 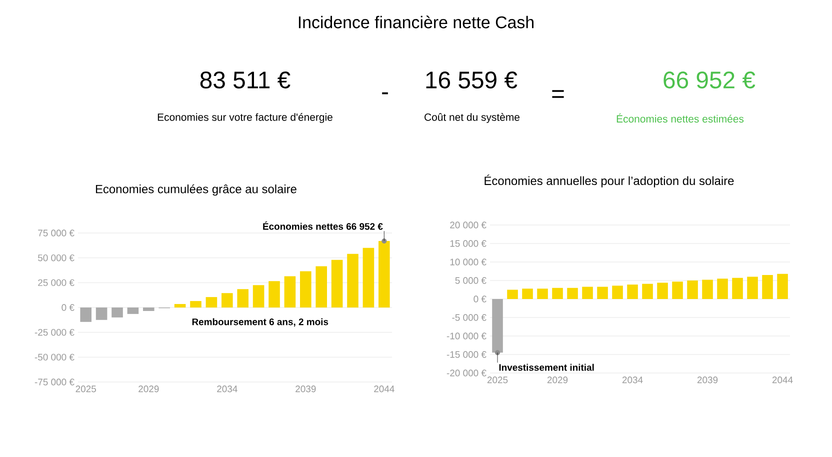 I want to click on y-tick-label: -25 000 €, so click(x=54, y=332).